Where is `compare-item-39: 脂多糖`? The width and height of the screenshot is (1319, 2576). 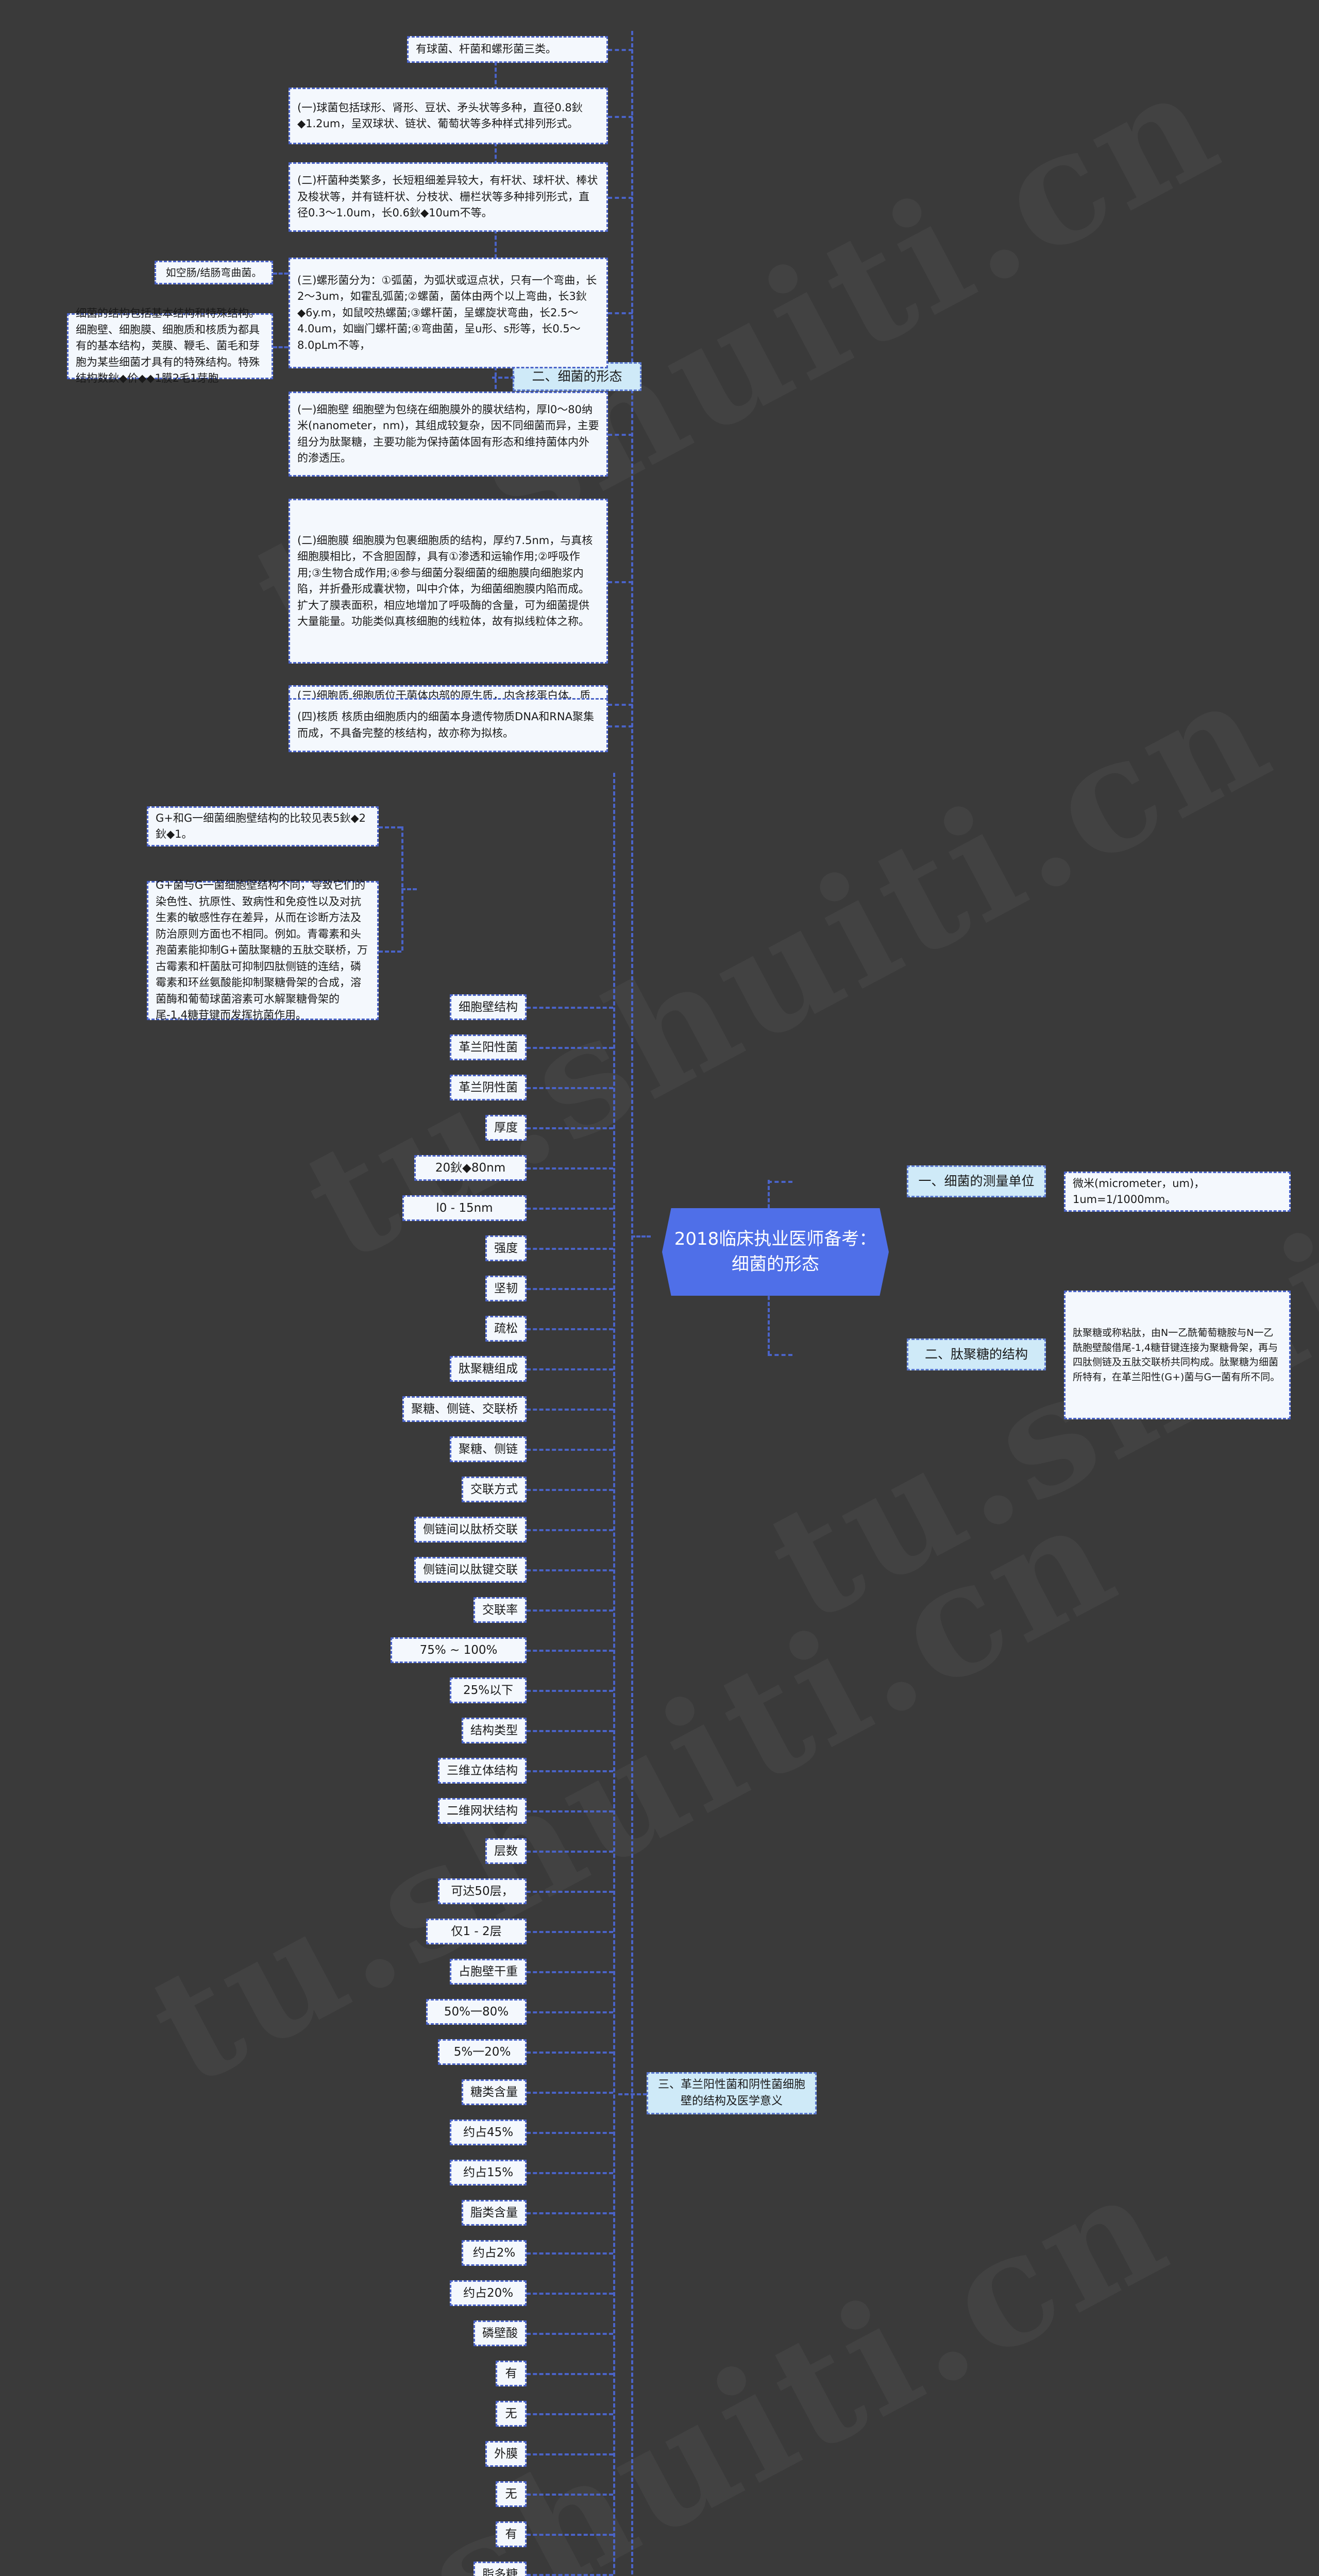 compare-item-39: 脂多糖 is located at coordinates (500, 2569).